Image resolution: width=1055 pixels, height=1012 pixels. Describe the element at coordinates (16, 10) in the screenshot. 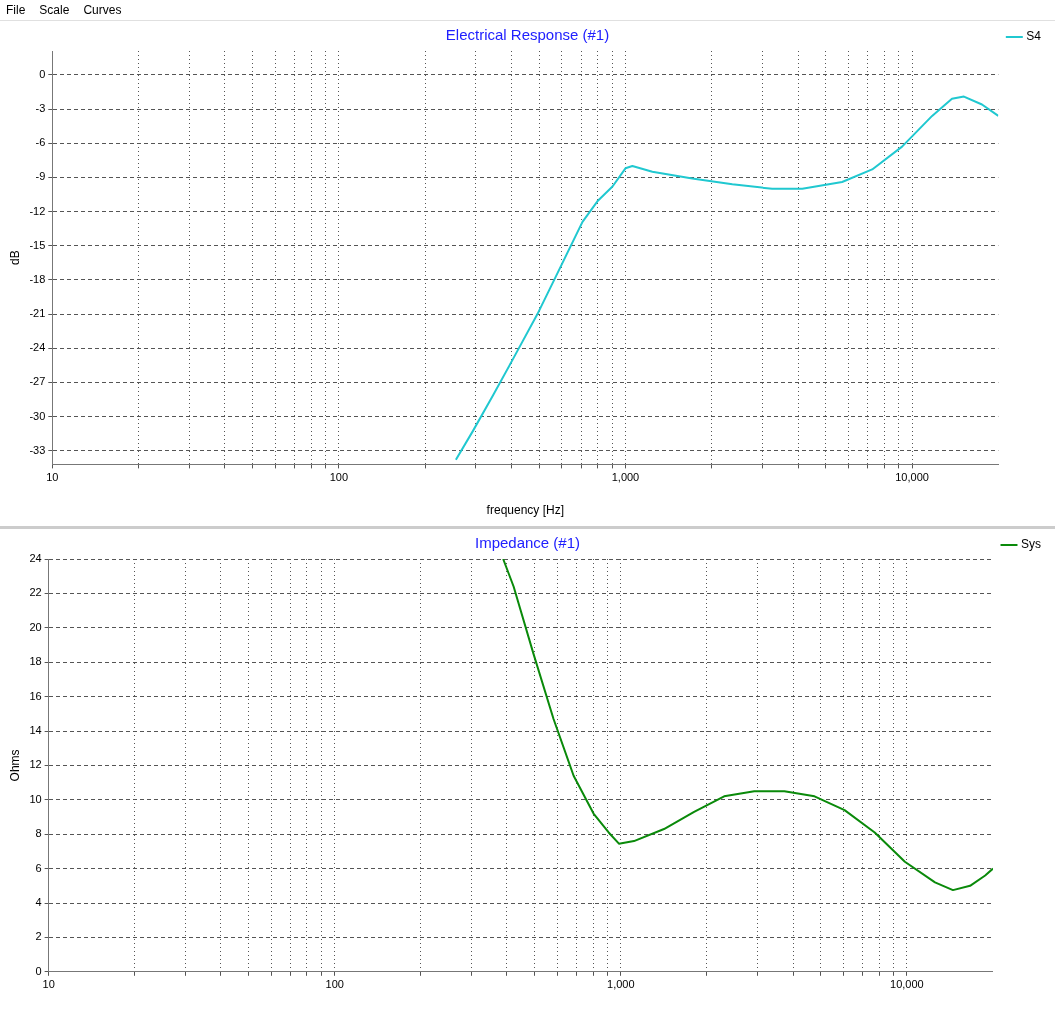

I see `text: File` at that location.